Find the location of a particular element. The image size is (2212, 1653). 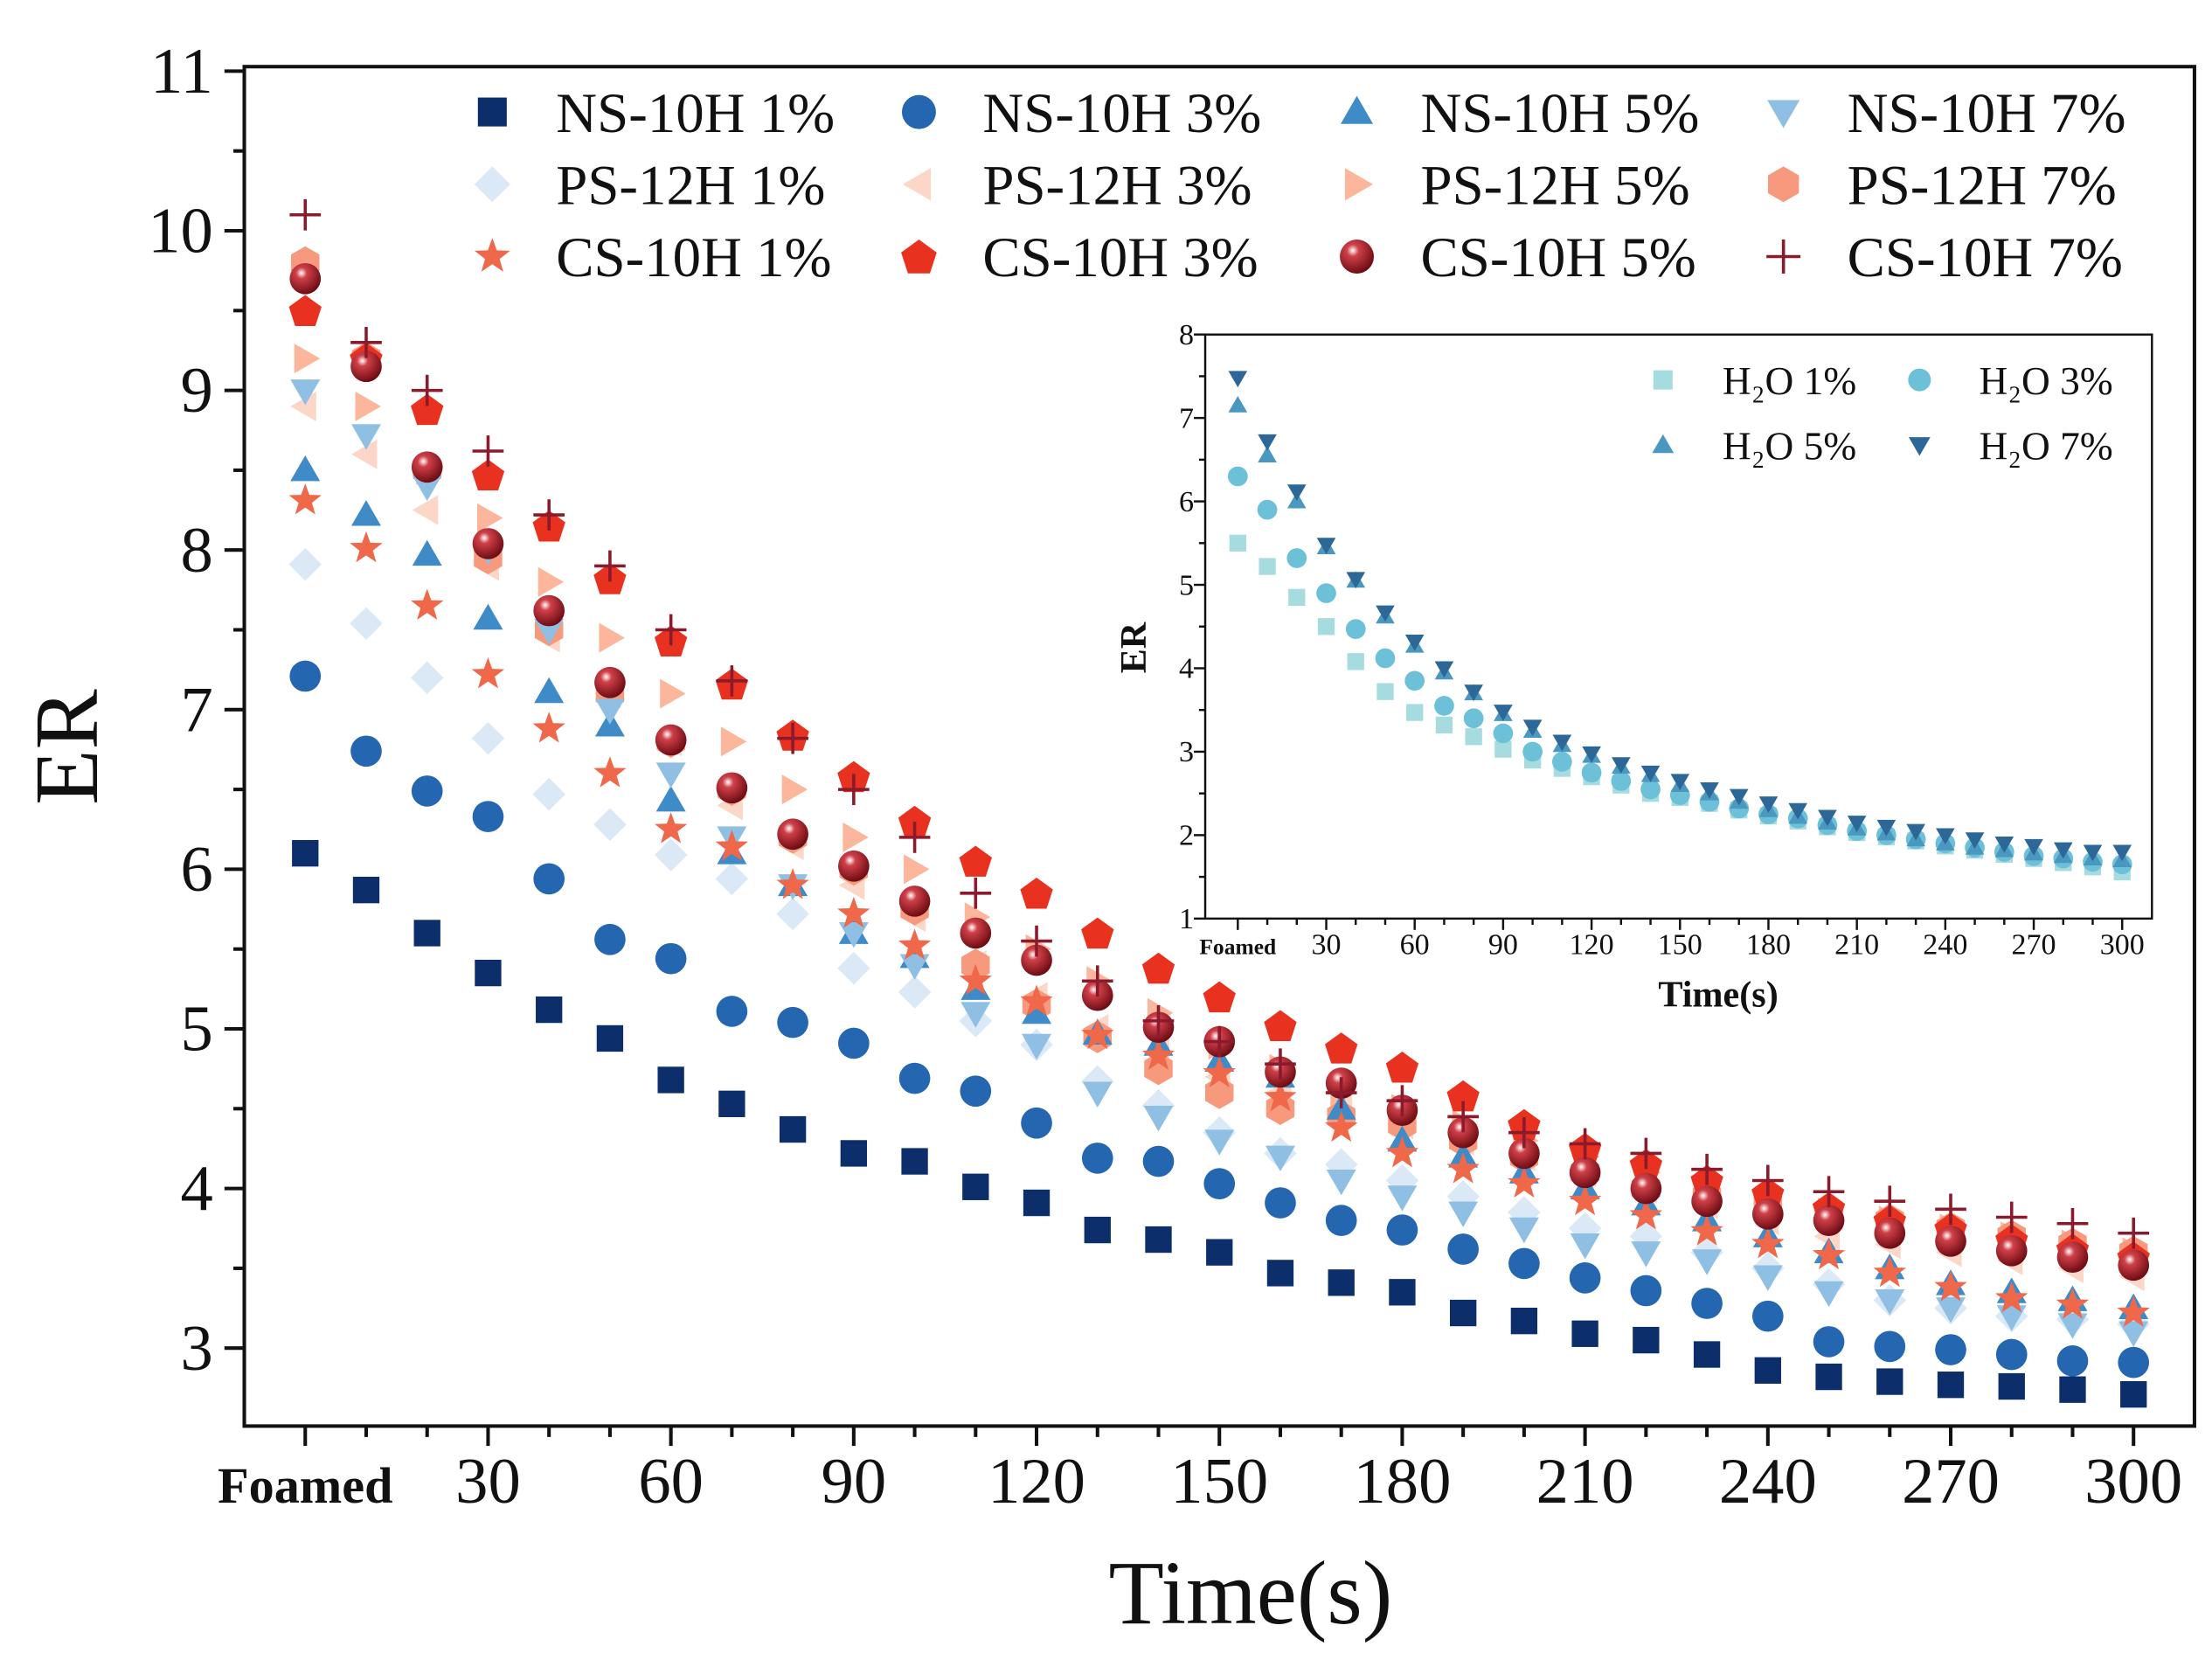

x-tick-label: 300 is located at coordinates (2122, 944).